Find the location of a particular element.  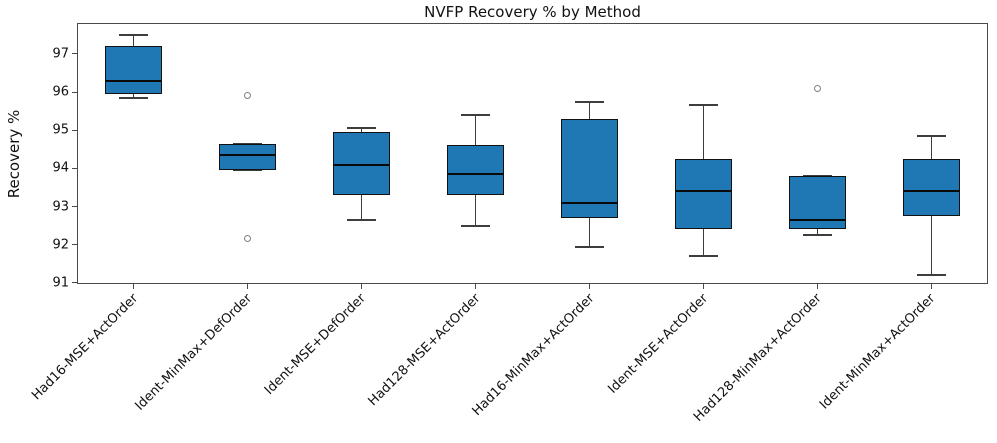

x-tick-label: Ident-MinMax+ActOrder is located at coordinates (878, 352).